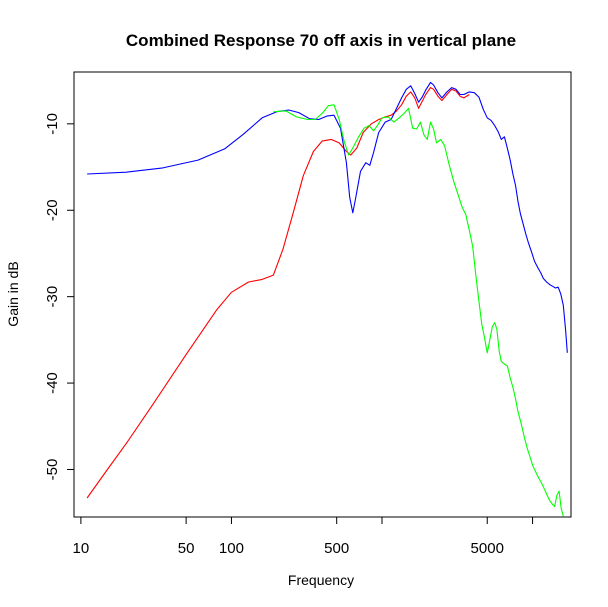 The width and height of the screenshot is (608, 607). Describe the element at coordinates (231, 548) in the screenshot. I see `x-tick-label: 100` at that location.